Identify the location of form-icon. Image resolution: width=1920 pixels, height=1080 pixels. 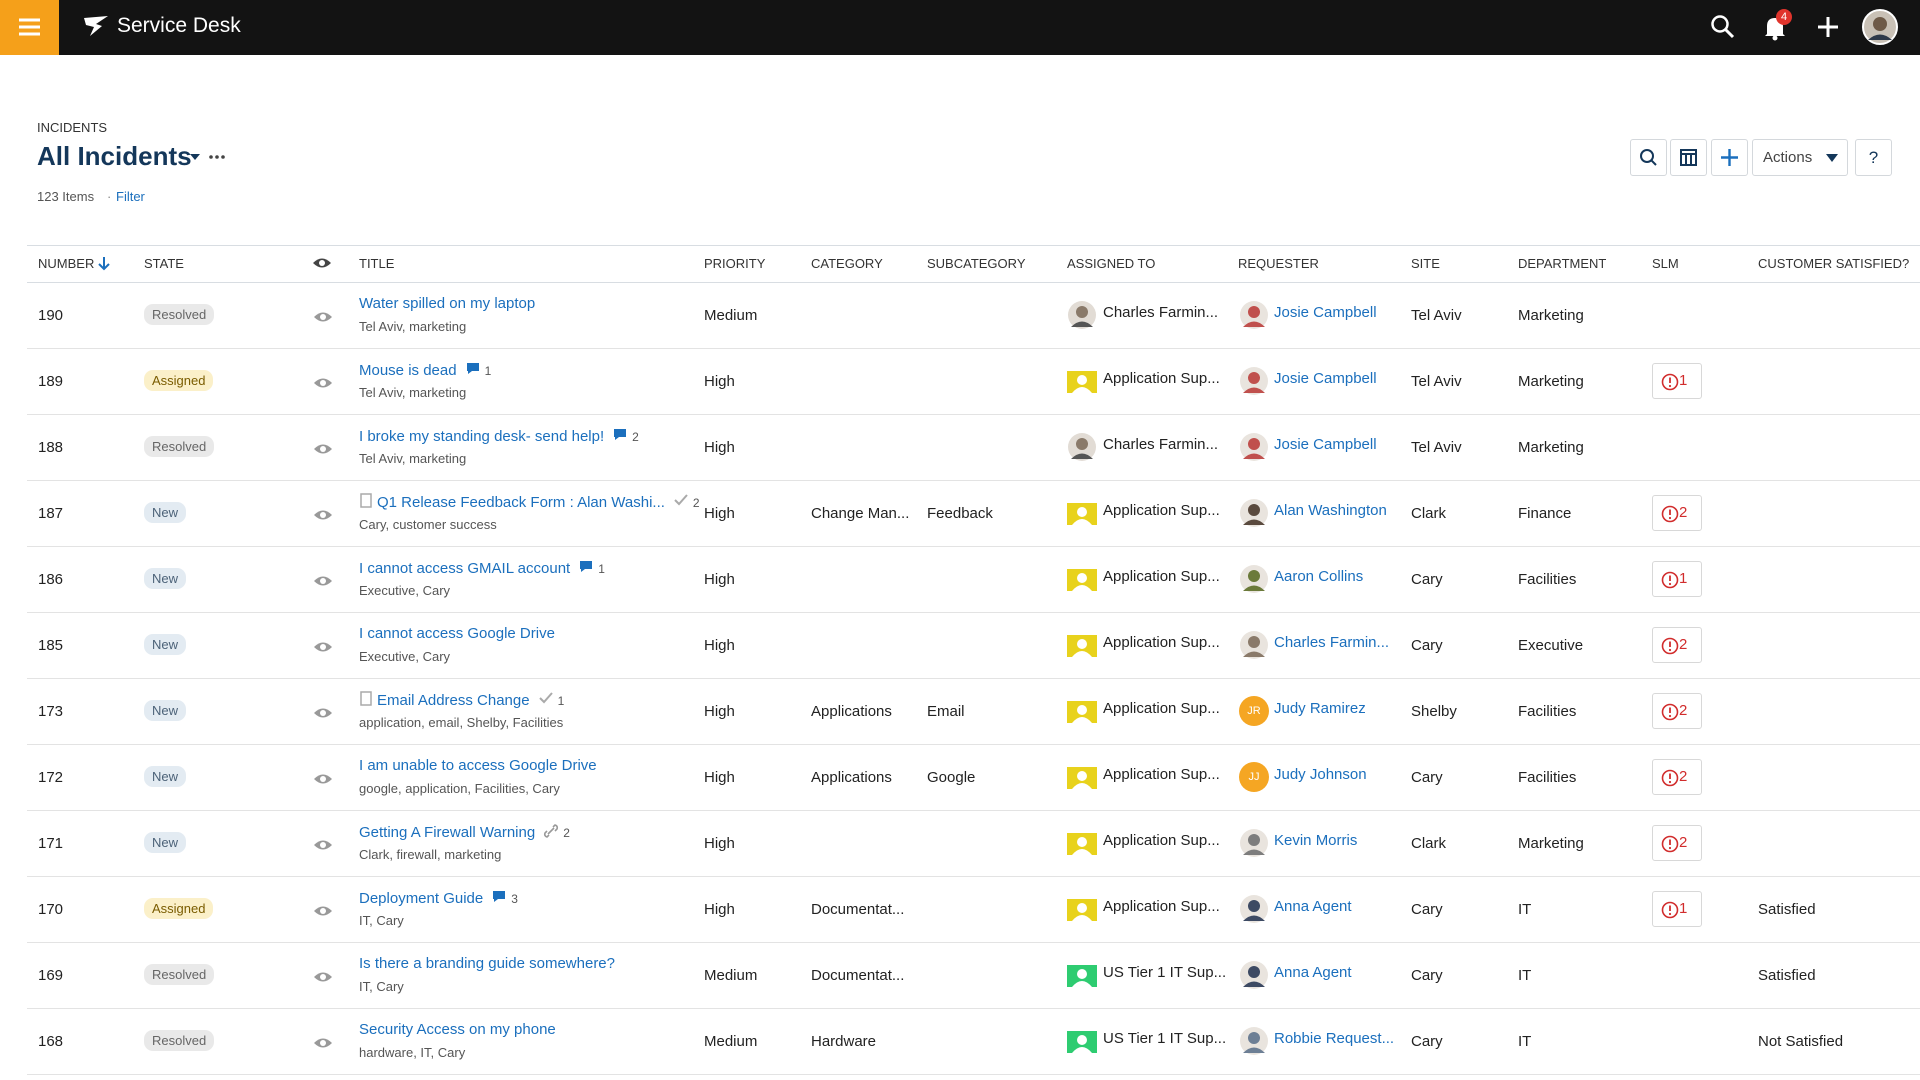
(368, 500).